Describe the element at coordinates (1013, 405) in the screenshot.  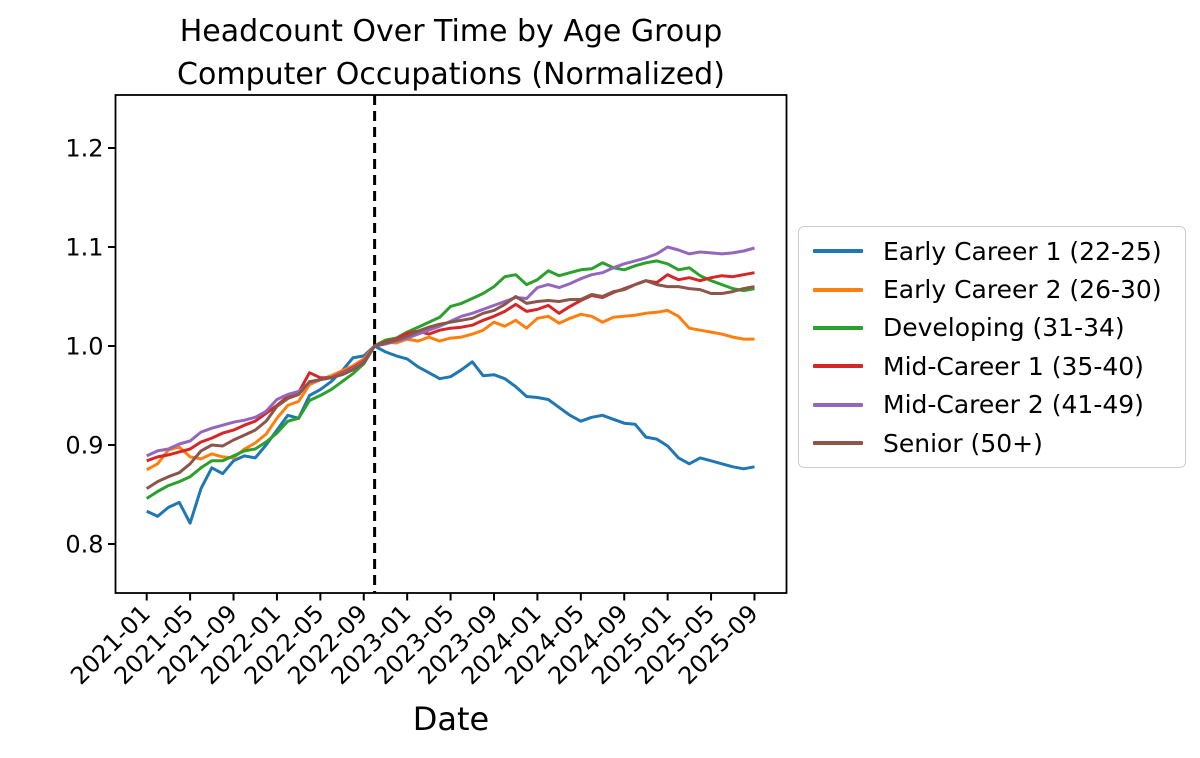
I see `legend-label: Mid-Career 2 (41-49)` at that location.